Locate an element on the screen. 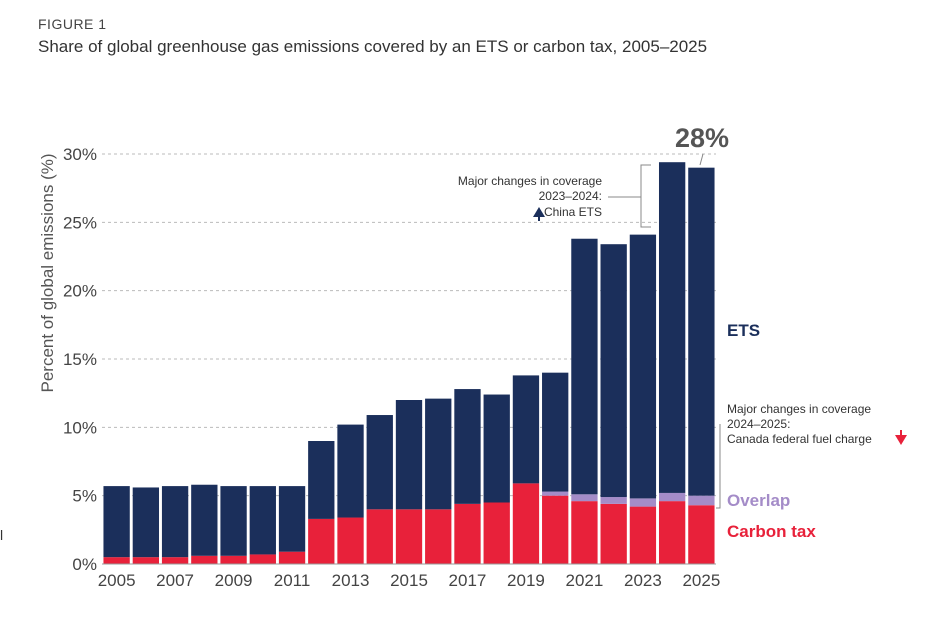 Image resolution: width=939 pixels, height=631 pixels. upper-note-line-1: Major changes in coverage is located at coordinates (530, 181).